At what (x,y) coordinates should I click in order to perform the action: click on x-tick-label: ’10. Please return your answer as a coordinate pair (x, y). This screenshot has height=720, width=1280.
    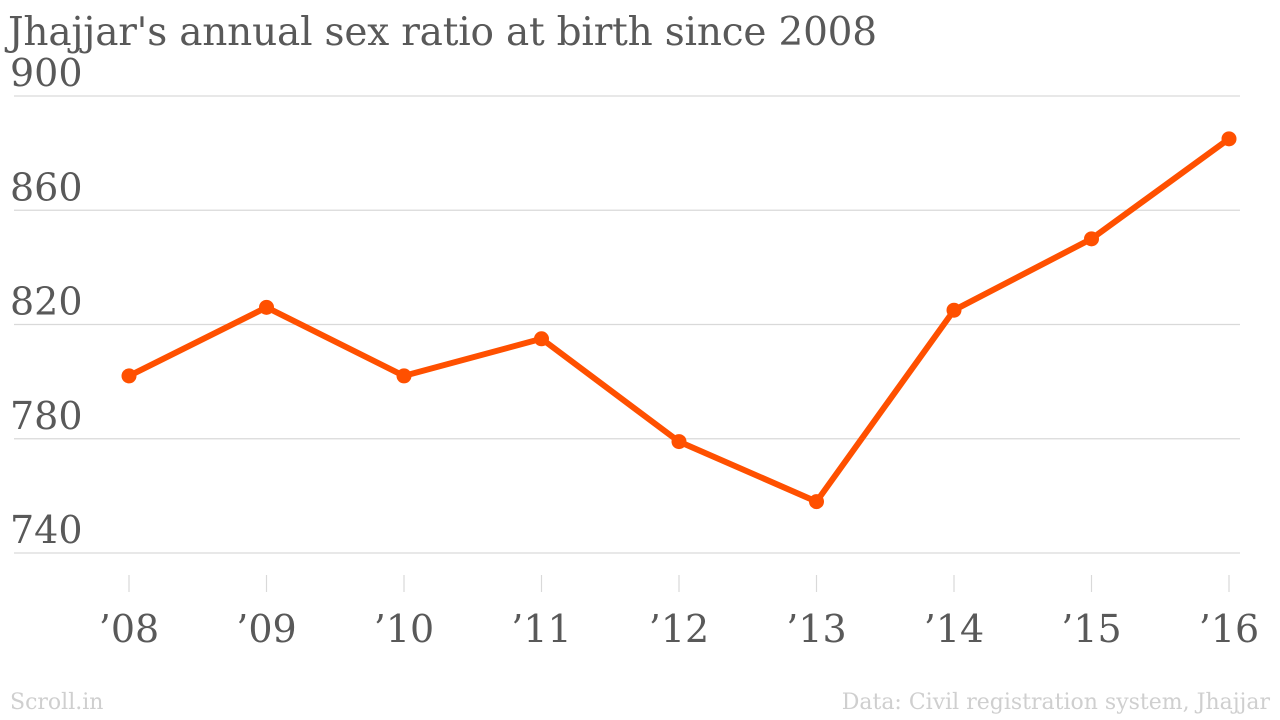
    Looking at the image, I should click on (404, 629).